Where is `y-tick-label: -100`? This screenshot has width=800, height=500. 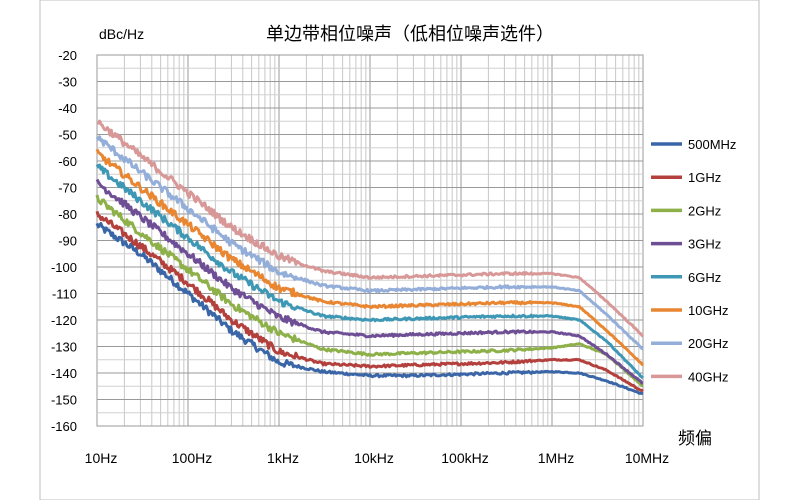
y-tick-label: -100 is located at coordinates (64, 267).